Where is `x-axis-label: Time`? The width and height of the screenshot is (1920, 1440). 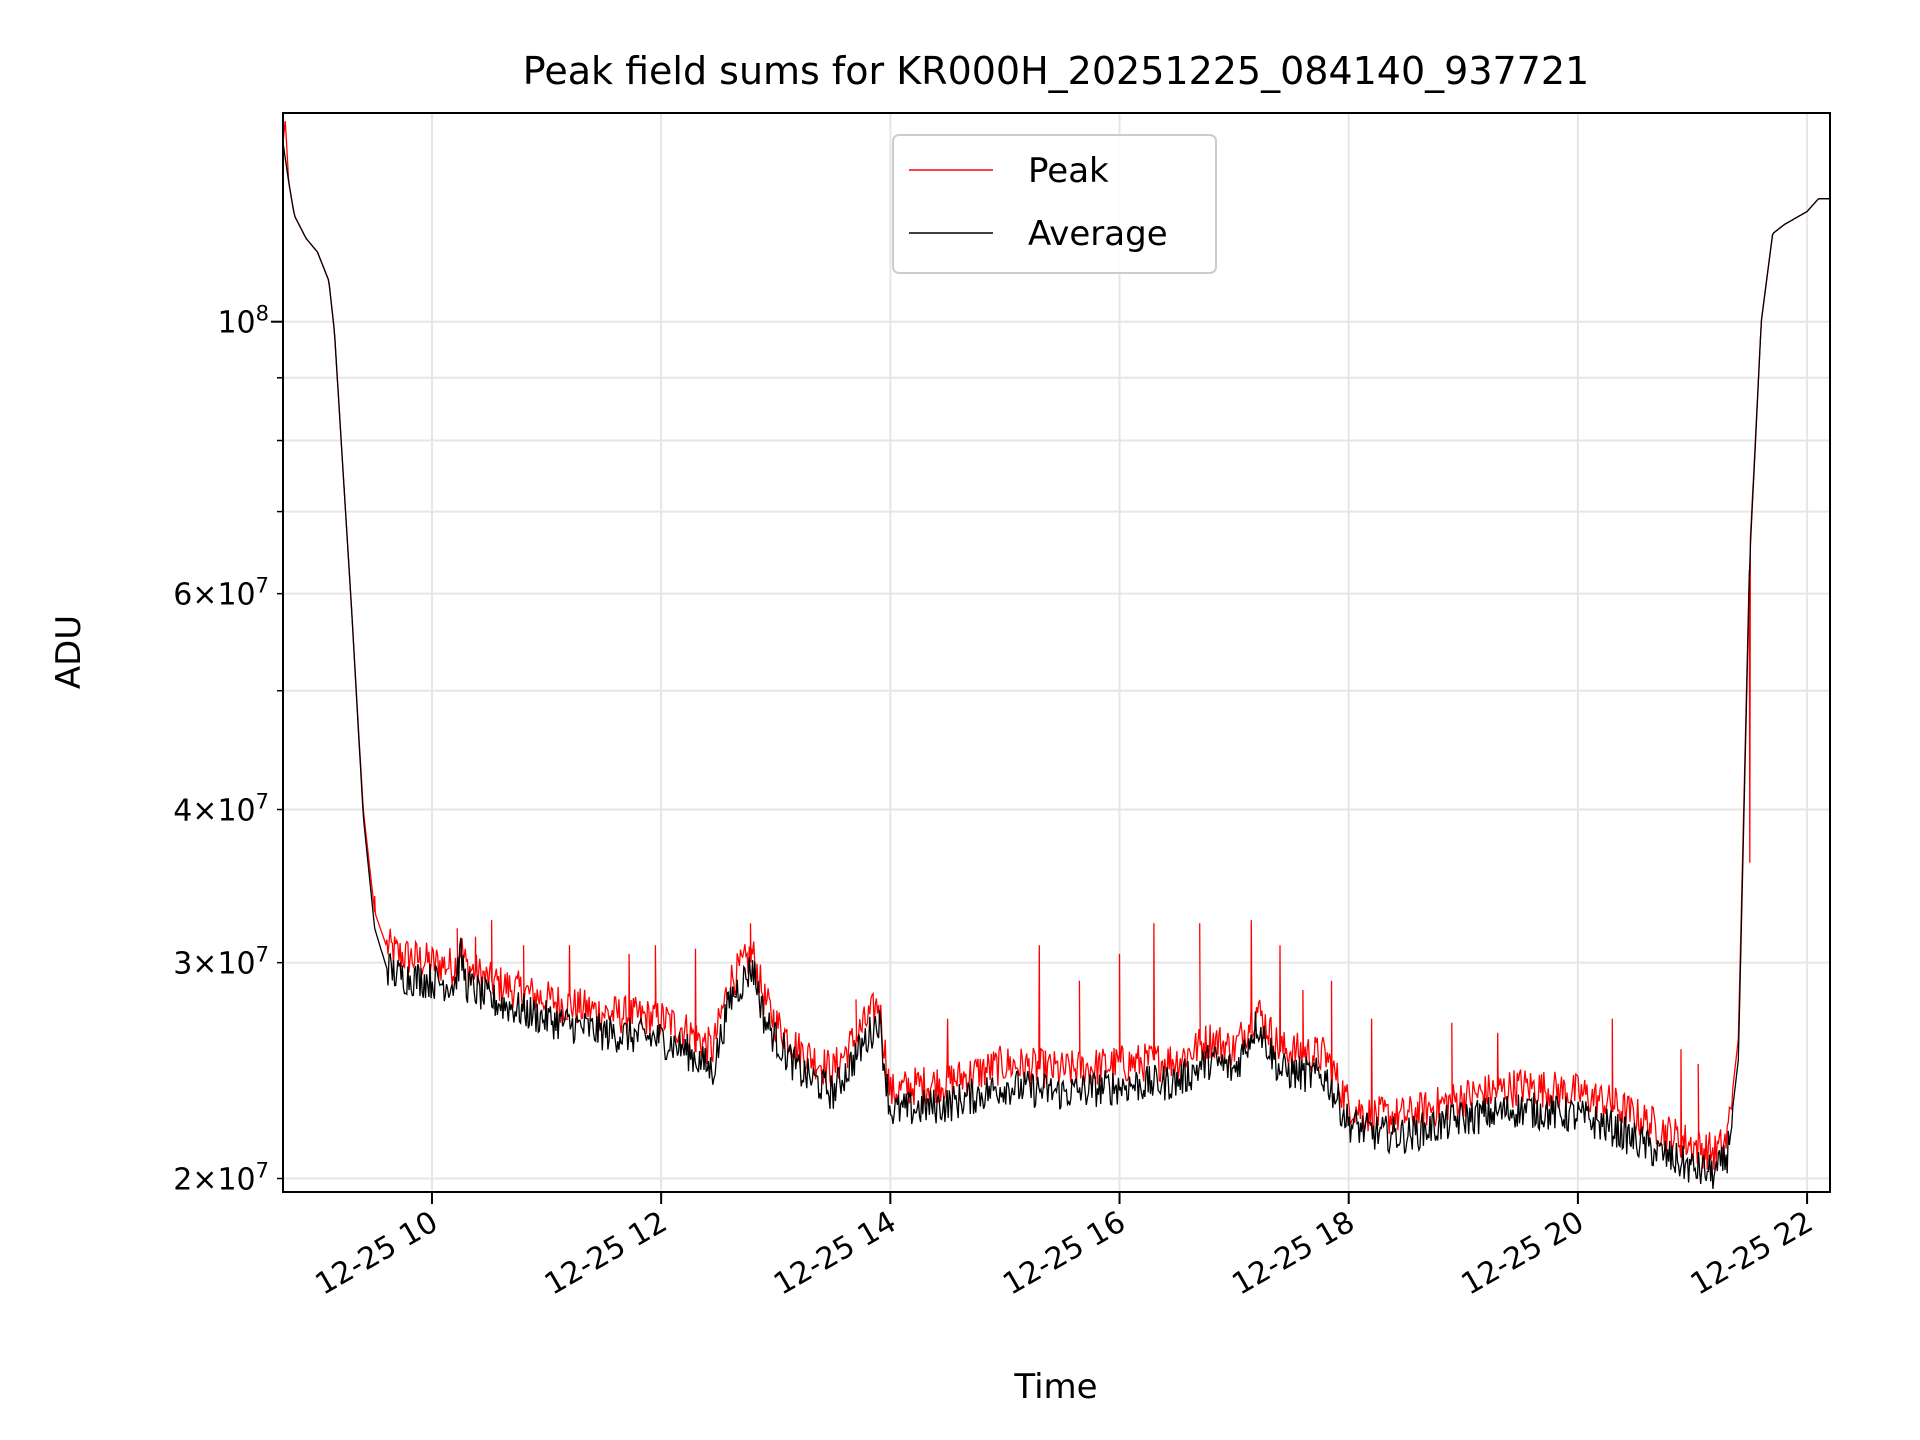 x-axis-label: Time is located at coordinates (1055, 1387).